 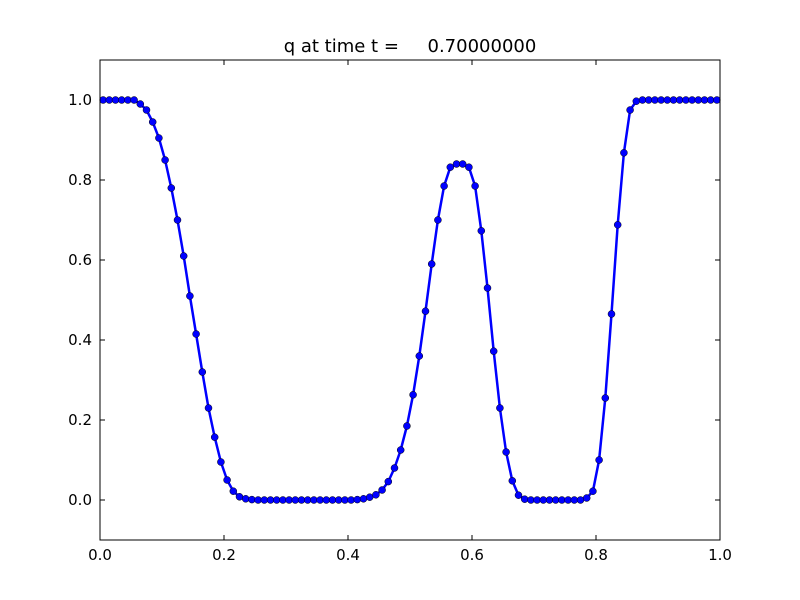 What do you see at coordinates (80, 500) in the screenshot?
I see `y-tick-label: 0.0` at bounding box center [80, 500].